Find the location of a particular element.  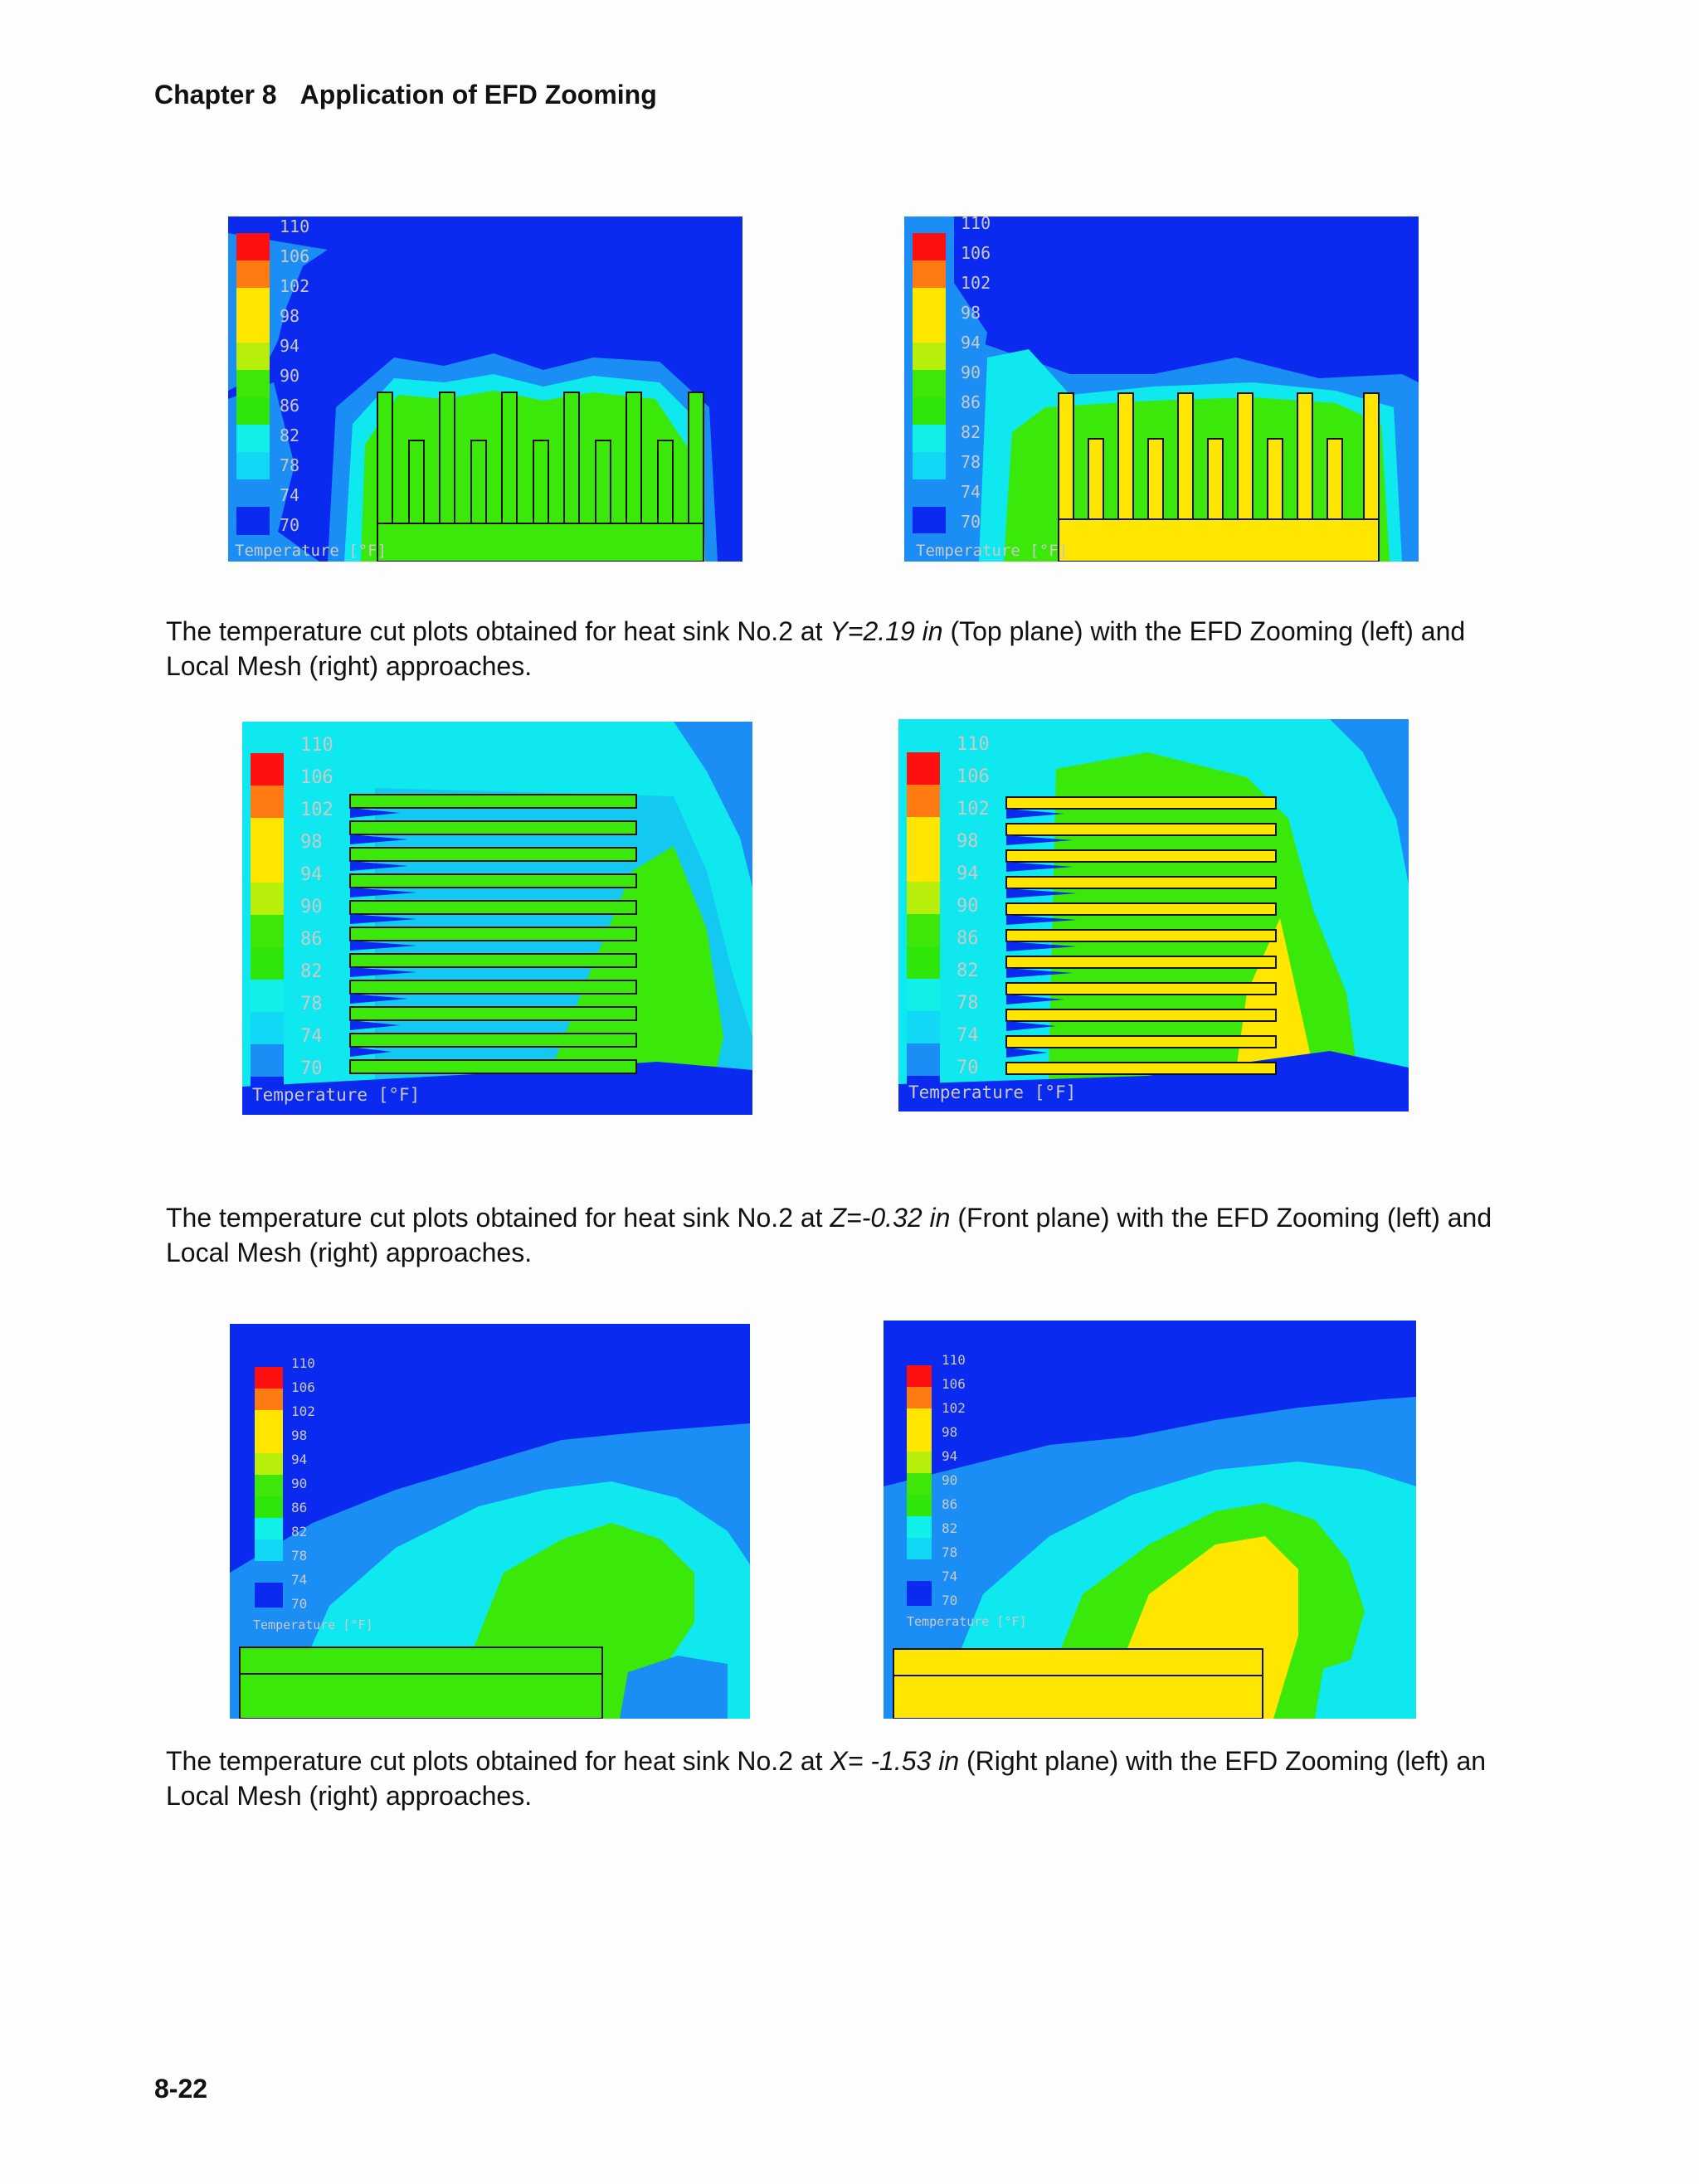

page-number: 8-22 is located at coordinates (181, 2089).